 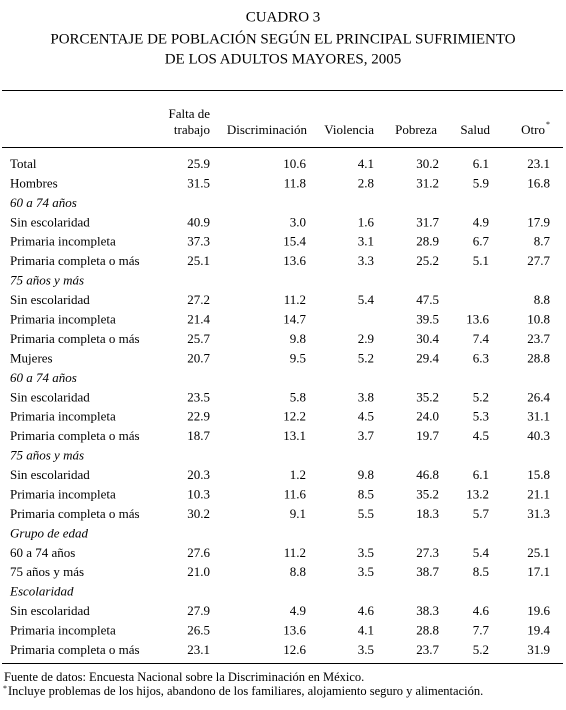 What do you see at coordinates (475, 129) in the screenshot?
I see `column-header: Salud` at bounding box center [475, 129].